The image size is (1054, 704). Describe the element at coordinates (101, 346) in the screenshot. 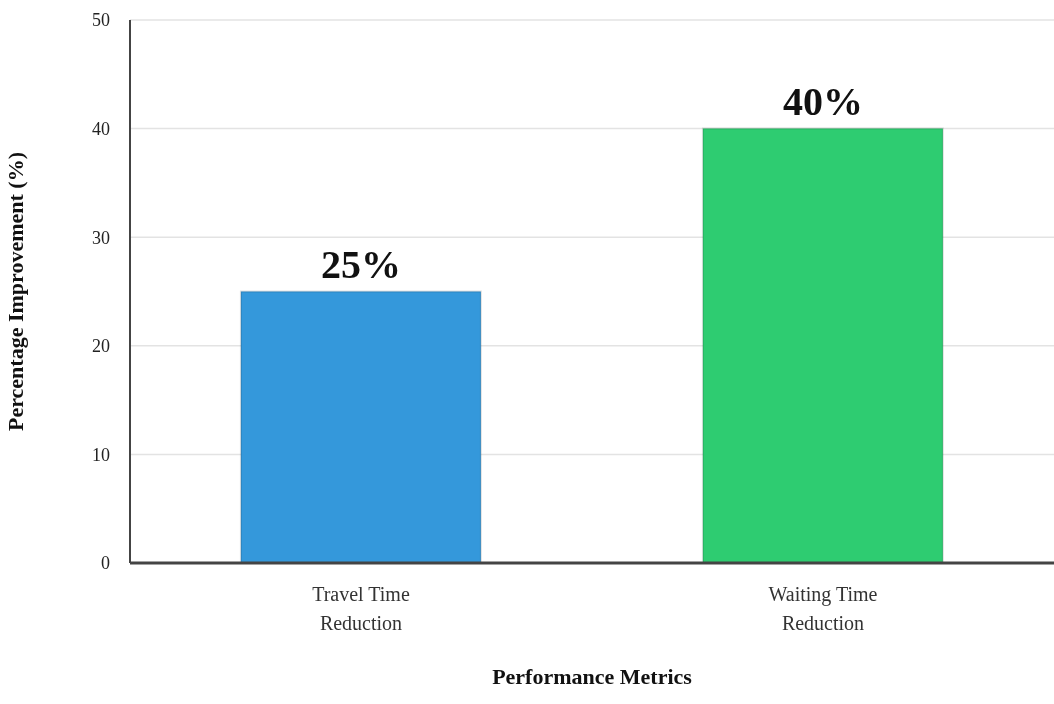

I see `y-tick-label: 20` at that location.